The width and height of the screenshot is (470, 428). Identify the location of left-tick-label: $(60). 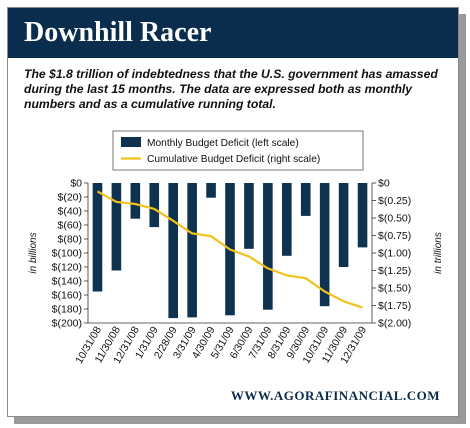
(69, 226).